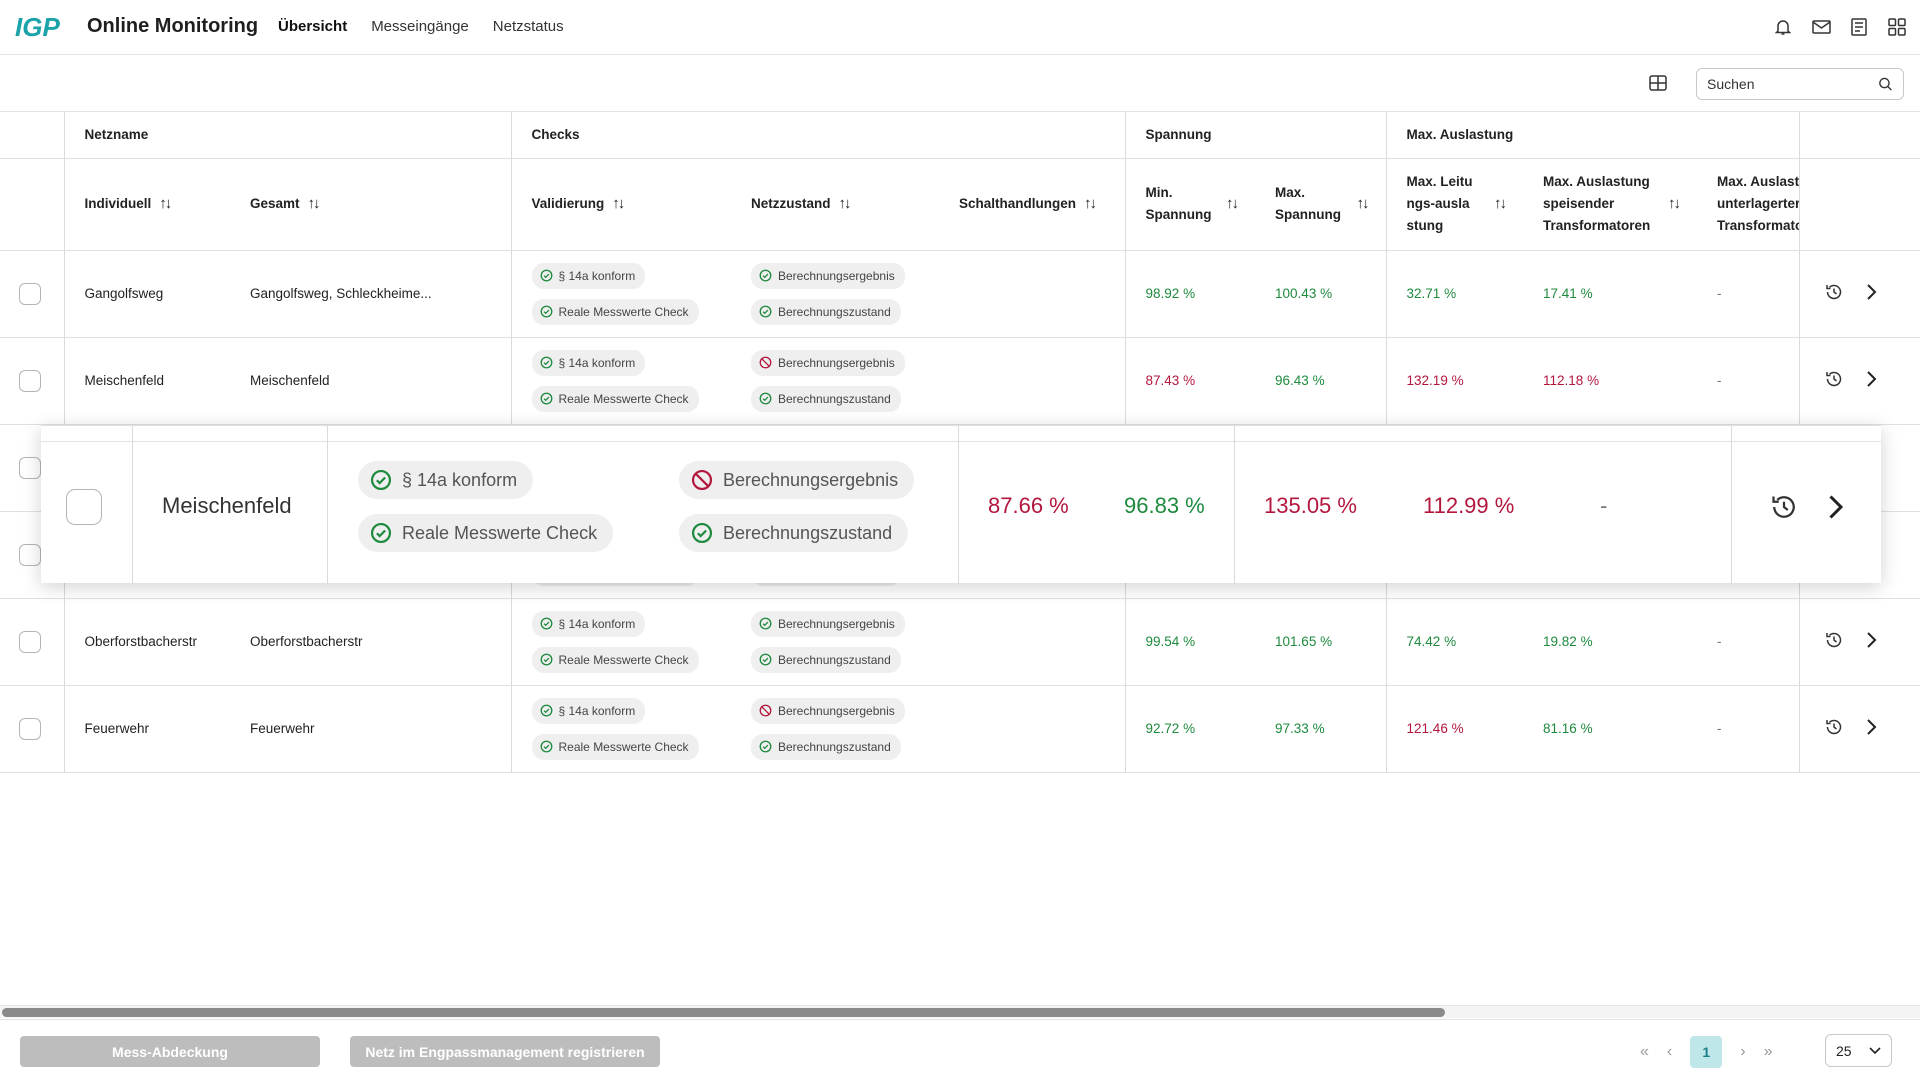  Describe the element at coordinates (1454, 204) in the screenshot. I see `col-max-leitungsauslastung: Max. Leitungs-auslastung ↑↓` at that location.